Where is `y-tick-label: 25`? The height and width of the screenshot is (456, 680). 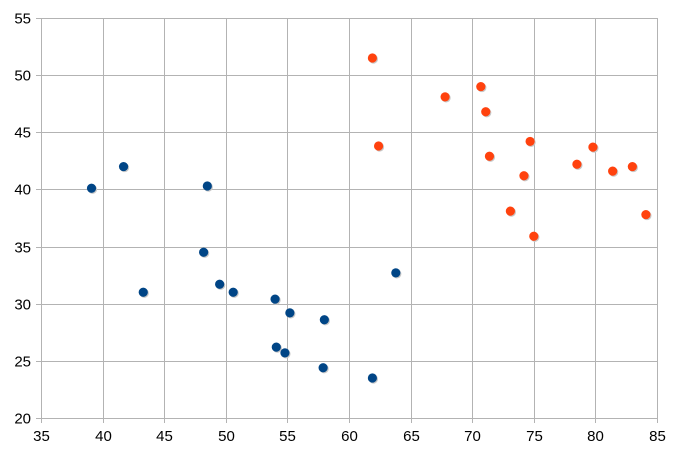 y-tick-label: 25 is located at coordinates (22, 362).